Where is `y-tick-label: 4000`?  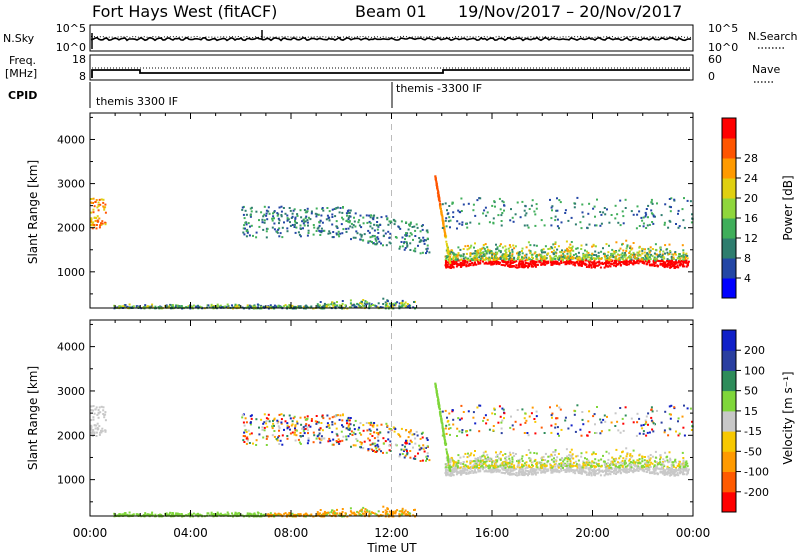 y-tick-label: 4000 is located at coordinates (71, 139).